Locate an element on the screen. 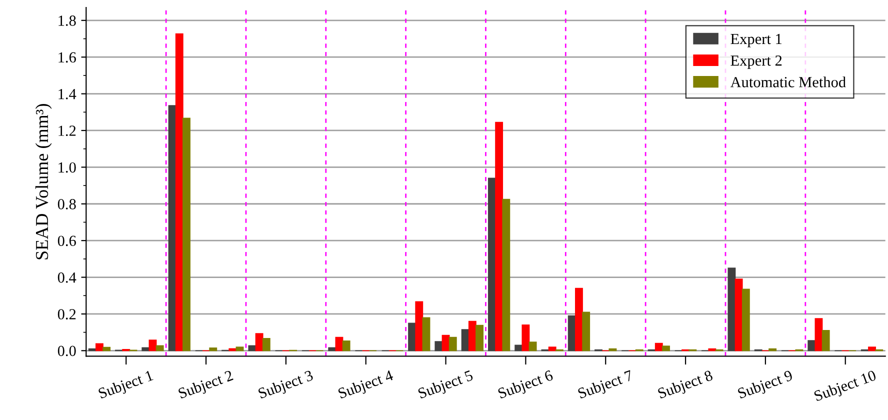 The height and width of the screenshot is (420, 888). y-tick-label: 1.8 is located at coordinates (67, 21).